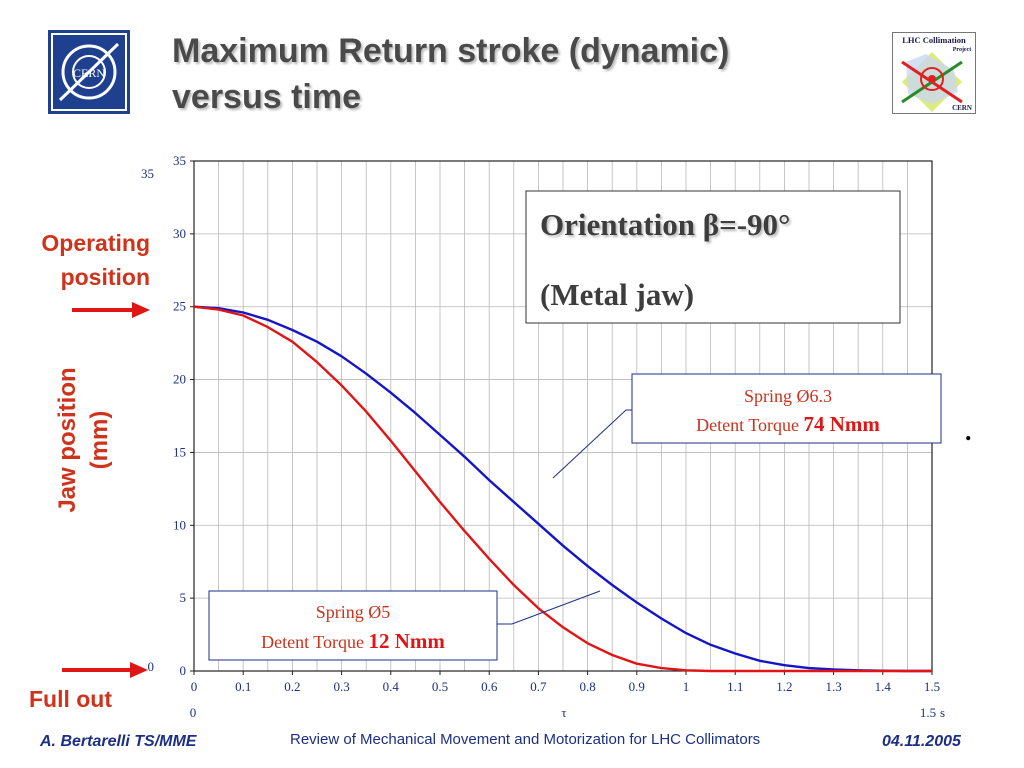 The height and width of the screenshot is (768, 1024). I want to click on x-tick-label: 0.7, so click(538, 686).